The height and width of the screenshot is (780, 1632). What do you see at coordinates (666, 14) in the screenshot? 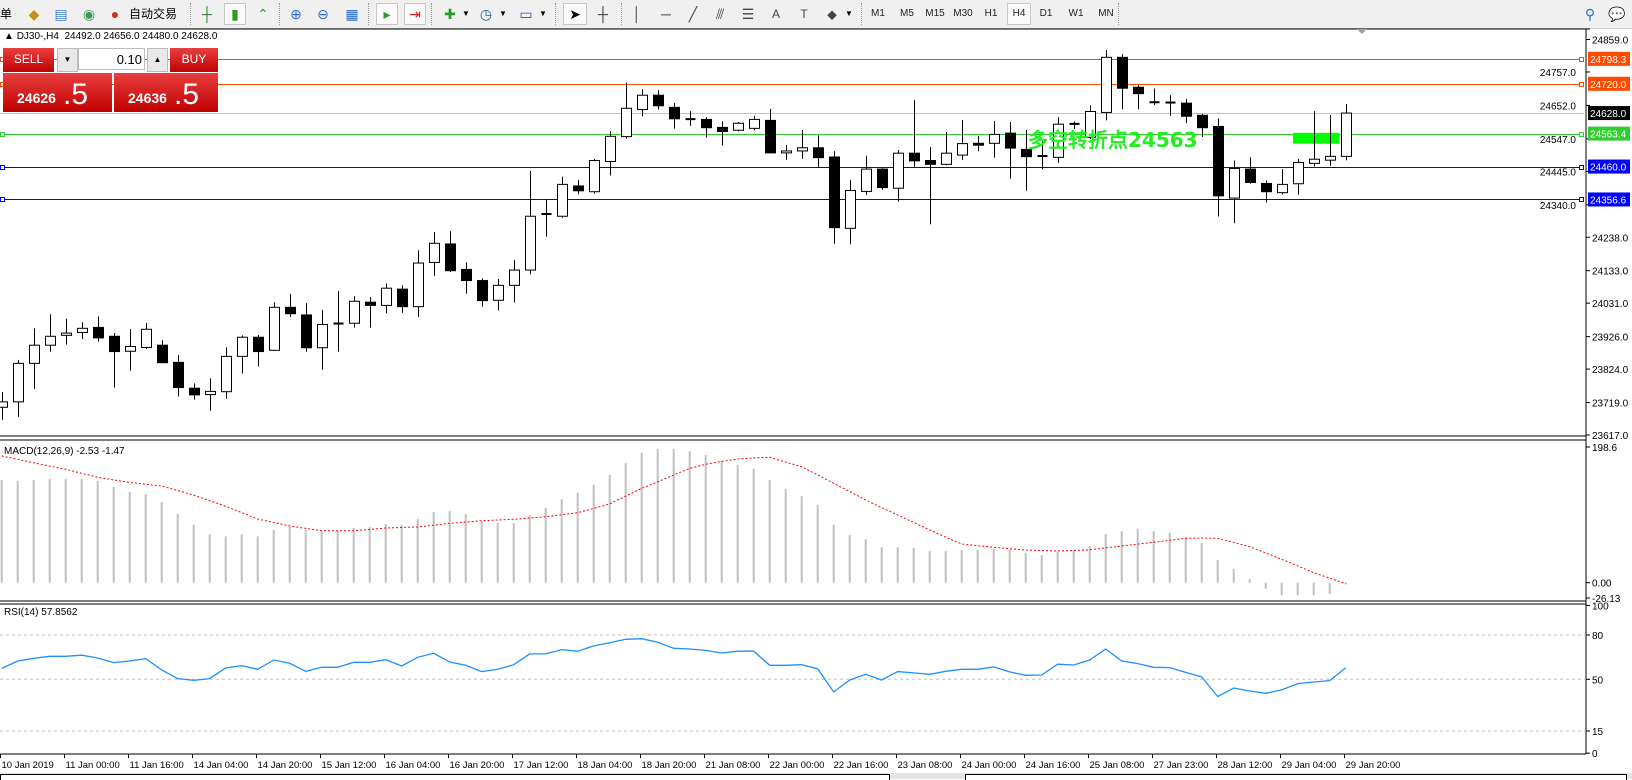
I see `horizontal-line-icon: ─` at bounding box center [666, 14].